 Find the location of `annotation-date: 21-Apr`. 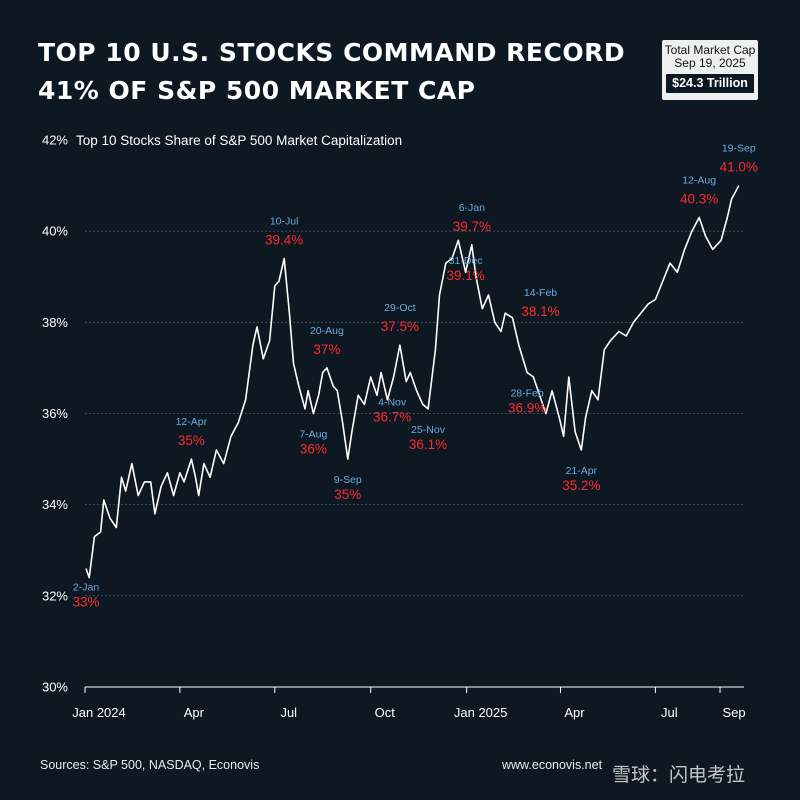

annotation-date: 21-Apr is located at coordinates (582, 471).